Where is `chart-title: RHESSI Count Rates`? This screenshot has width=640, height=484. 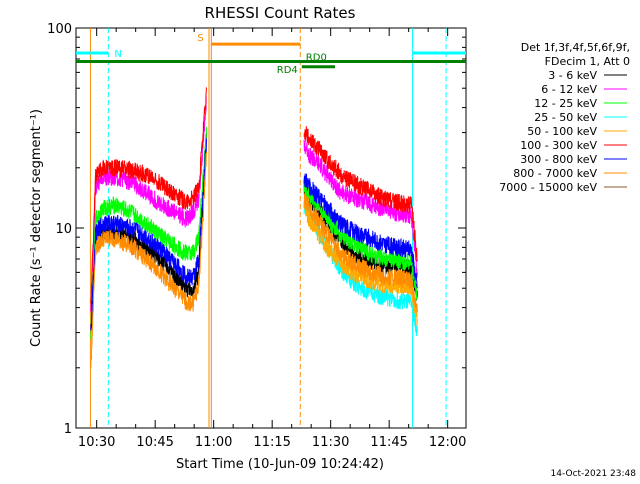 chart-title: RHESSI Count Rates is located at coordinates (280, 13).